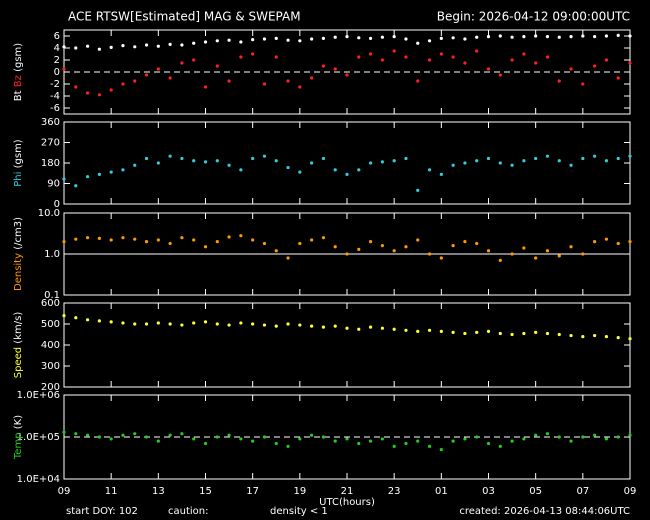 The image size is (650, 520). What do you see at coordinates (38, 479) in the screenshot?
I see `y-tick-label: 1.0E+04` at bounding box center [38, 479].